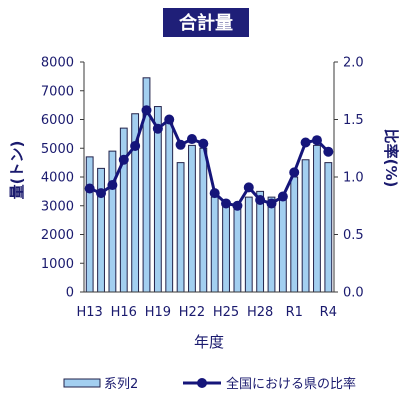 The height and width of the screenshot is (415, 414). What do you see at coordinates (353, 120) in the screenshot?
I see `y-axis-right-tick-label: 1.5` at bounding box center [353, 120].